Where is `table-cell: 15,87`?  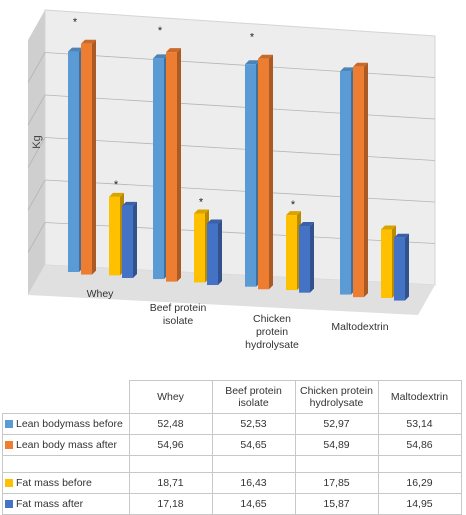
table-cell: 15,87 is located at coordinates (336, 504).